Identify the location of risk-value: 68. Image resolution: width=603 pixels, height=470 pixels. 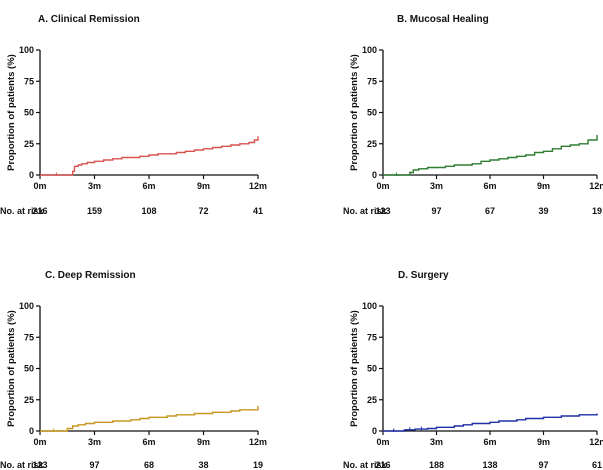
(149, 465).